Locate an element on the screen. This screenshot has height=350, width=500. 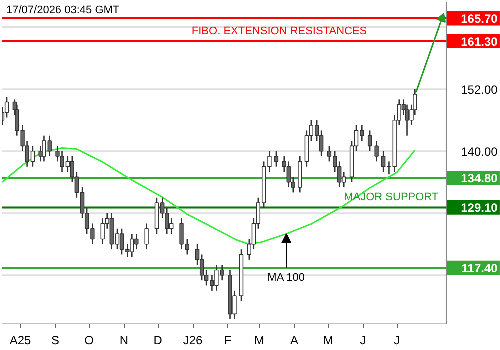
x-tick-label: D is located at coordinates (158, 341).